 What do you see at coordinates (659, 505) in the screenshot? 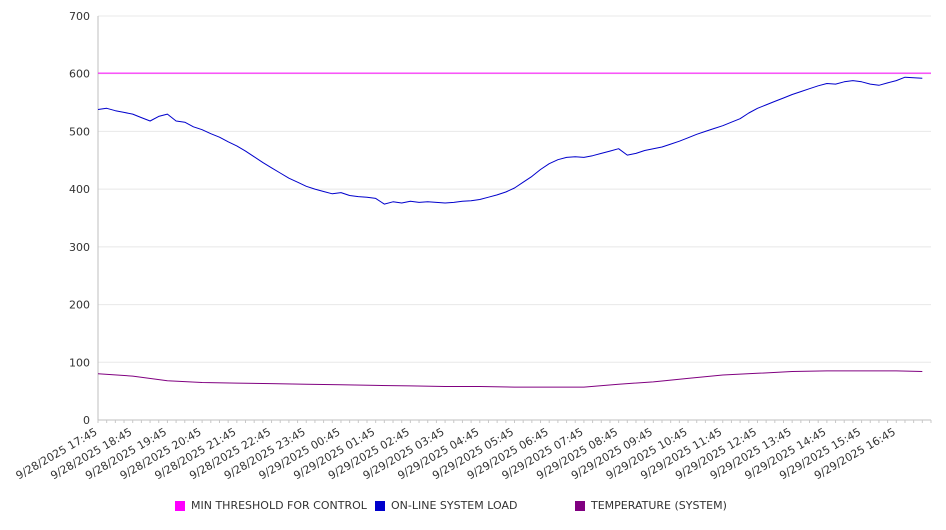
I see `legend-label-temperature: TEMPERATURE (SYSTEM)` at bounding box center [659, 505].